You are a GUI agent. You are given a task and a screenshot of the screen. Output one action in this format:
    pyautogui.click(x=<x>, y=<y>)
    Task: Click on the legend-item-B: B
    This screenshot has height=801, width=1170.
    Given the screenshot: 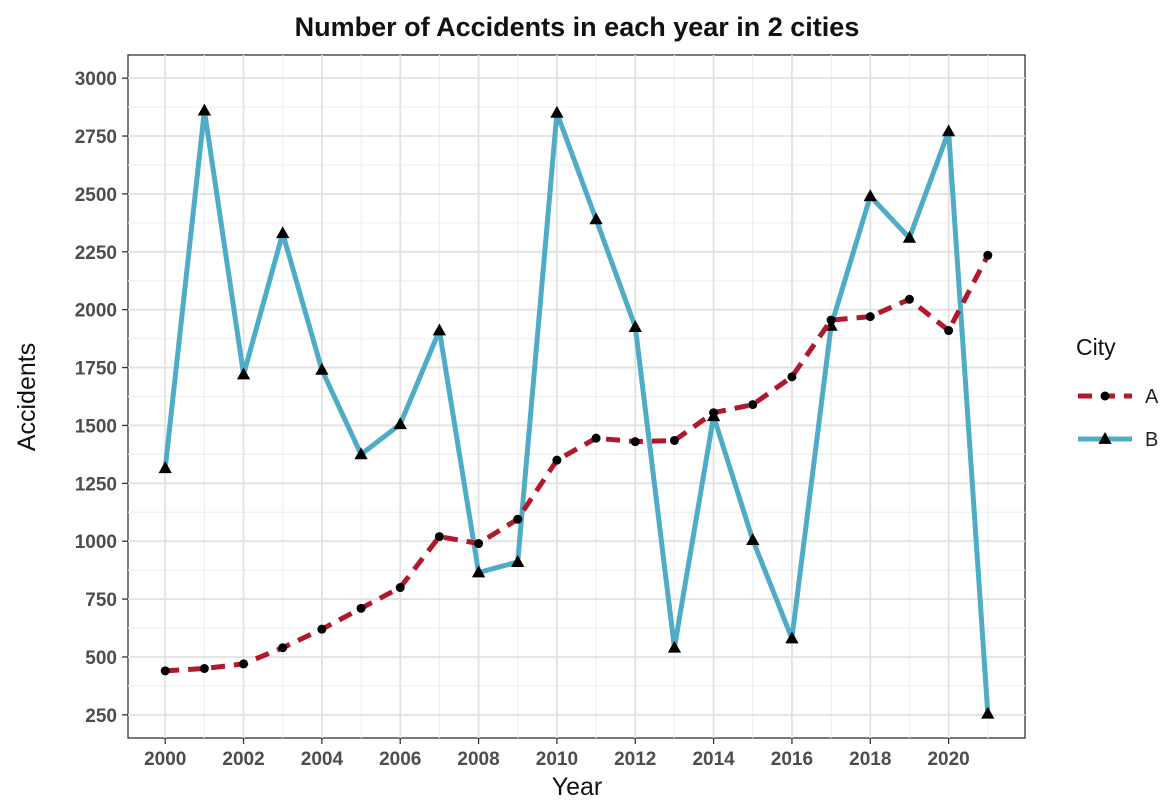 What is the action you would take?
    pyautogui.click(x=1118, y=440)
    